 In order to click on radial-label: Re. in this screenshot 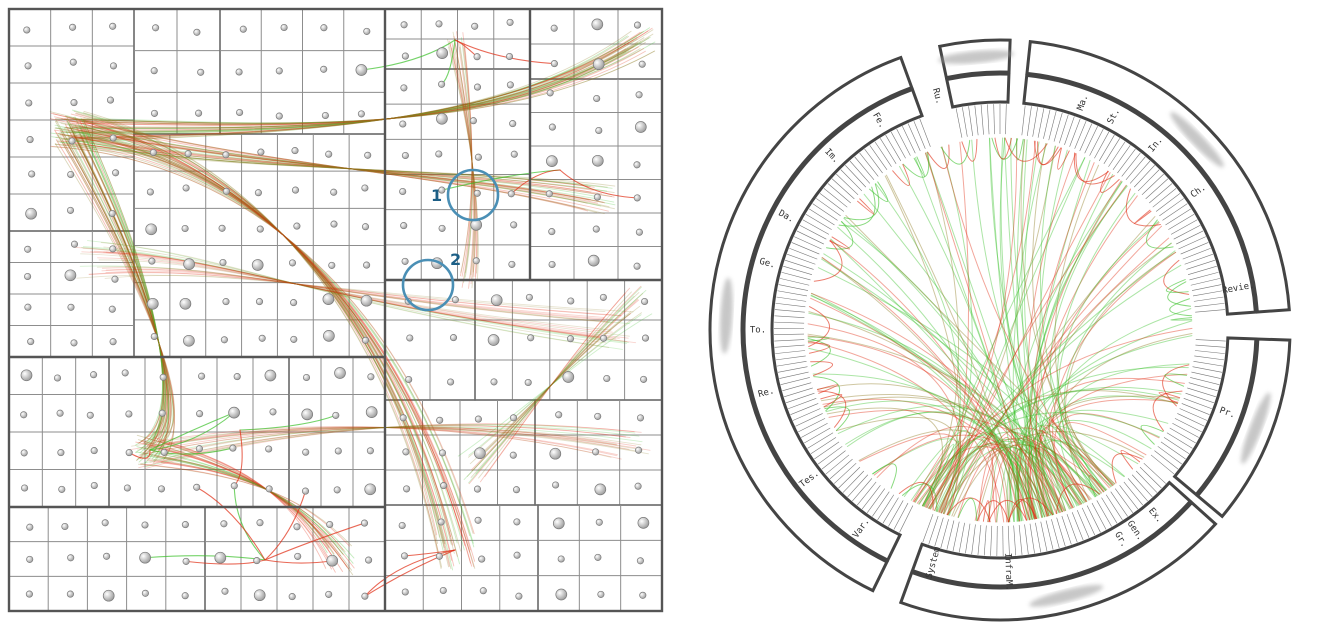, I will do `click(766, 393)`.